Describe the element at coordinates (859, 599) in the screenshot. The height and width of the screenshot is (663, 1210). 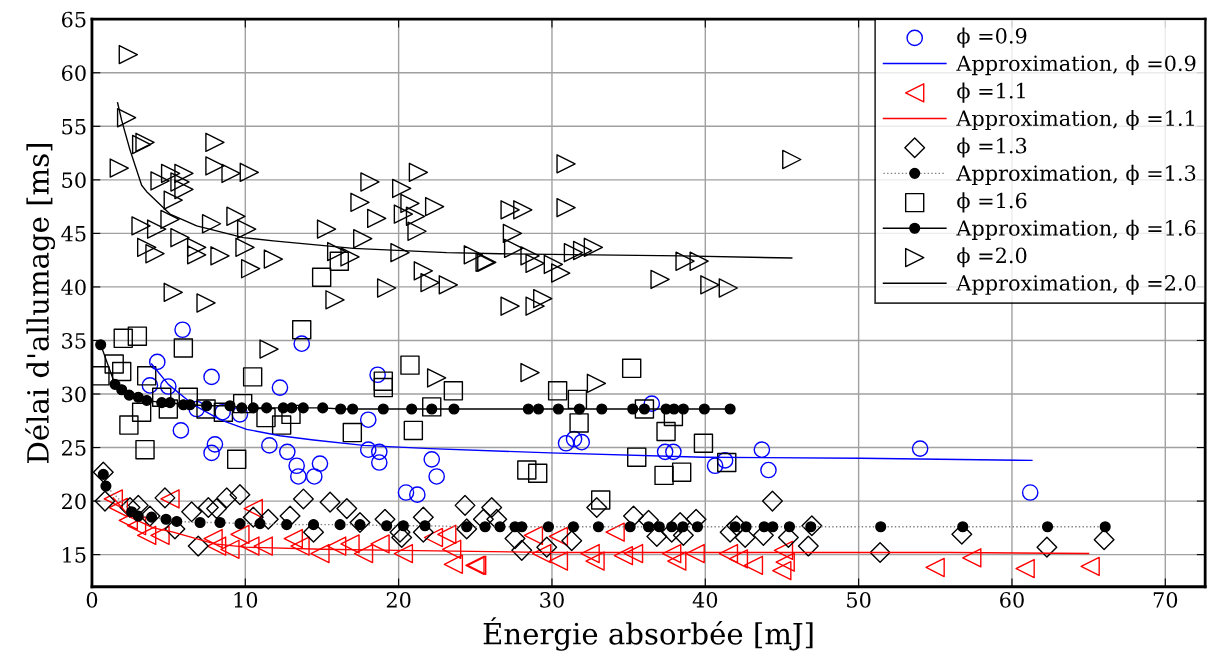
I see `x-tick-label: 50` at that location.